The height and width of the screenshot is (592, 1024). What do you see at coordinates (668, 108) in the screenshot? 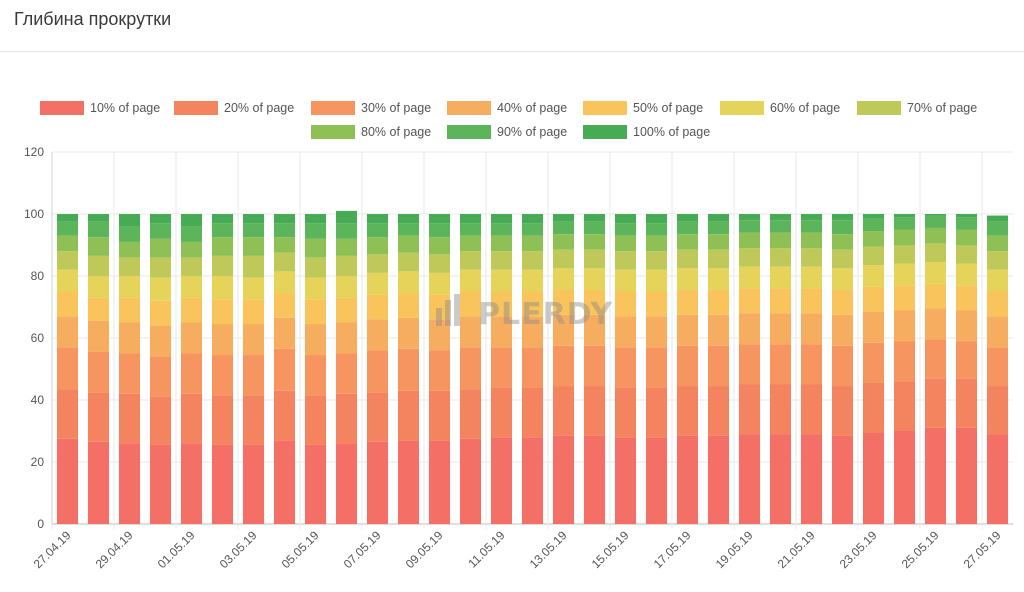
I see `legend-label: 50% of page` at bounding box center [668, 108].